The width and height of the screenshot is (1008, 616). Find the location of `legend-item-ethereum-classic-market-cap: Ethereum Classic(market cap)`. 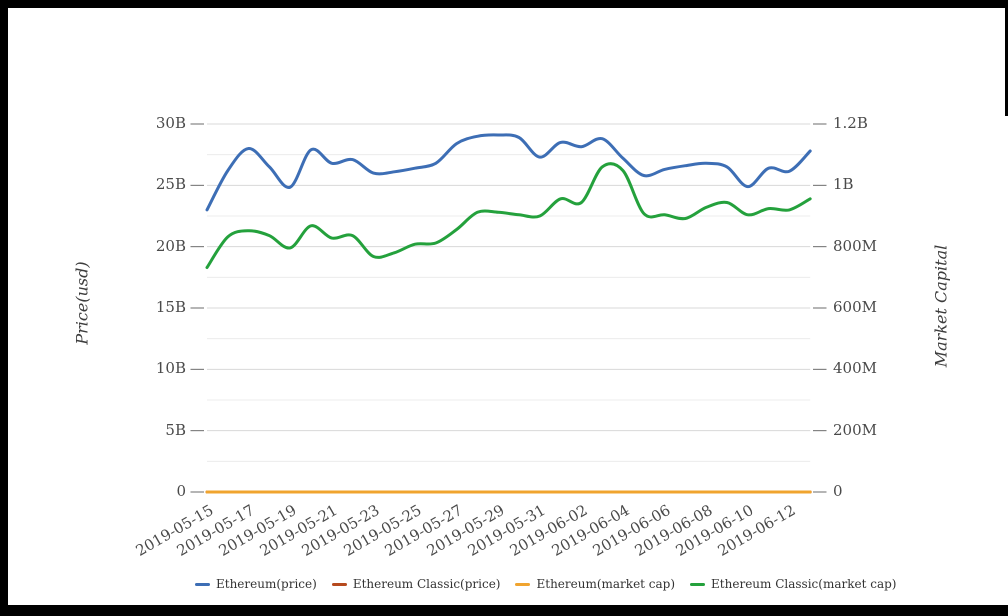

legend-item-ethereum-classic-market-cap: Ethereum Classic(market cap) is located at coordinates (793, 584).